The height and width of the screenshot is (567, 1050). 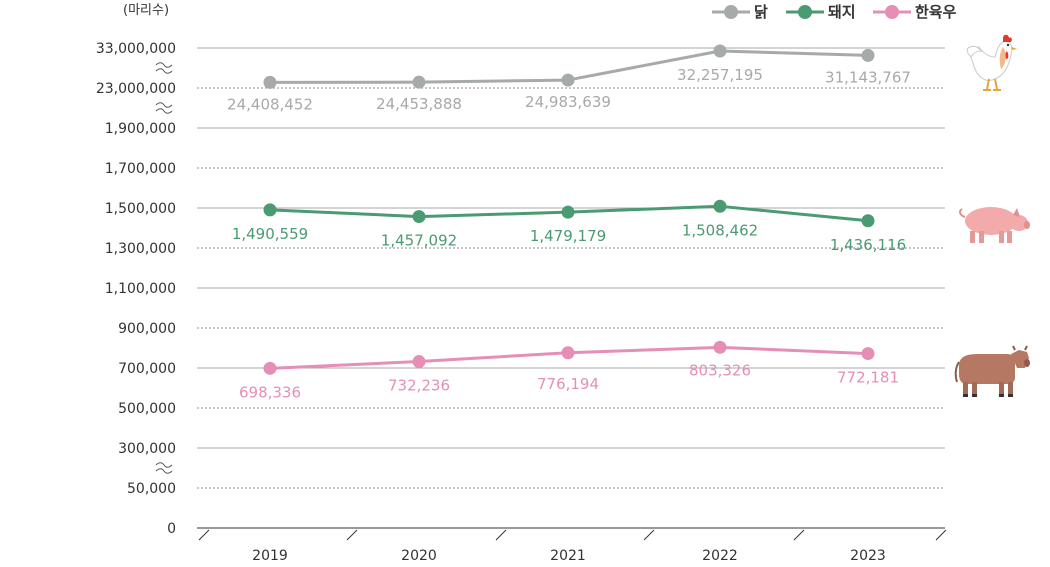 What do you see at coordinates (164, 268) in the screenshot?
I see `axis-breaks` at bounding box center [164, 268].